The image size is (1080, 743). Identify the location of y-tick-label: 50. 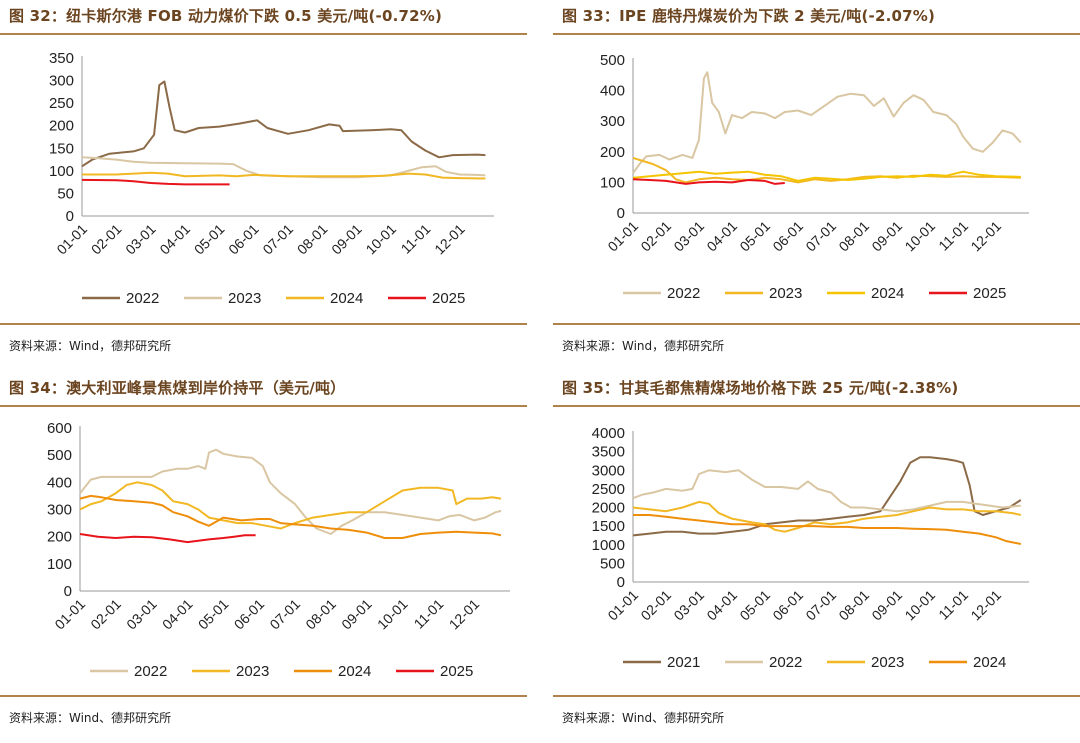
(65, 193).